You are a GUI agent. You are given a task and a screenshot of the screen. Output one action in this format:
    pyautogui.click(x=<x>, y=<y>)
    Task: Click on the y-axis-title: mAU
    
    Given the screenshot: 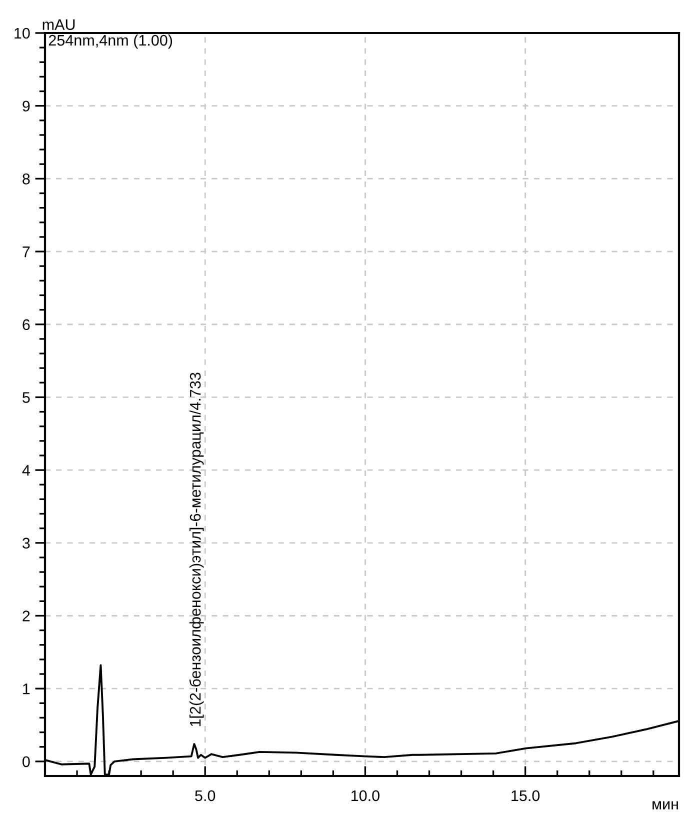 What is the action you would take?
    pyautogui.click(x=58, y=24)
    